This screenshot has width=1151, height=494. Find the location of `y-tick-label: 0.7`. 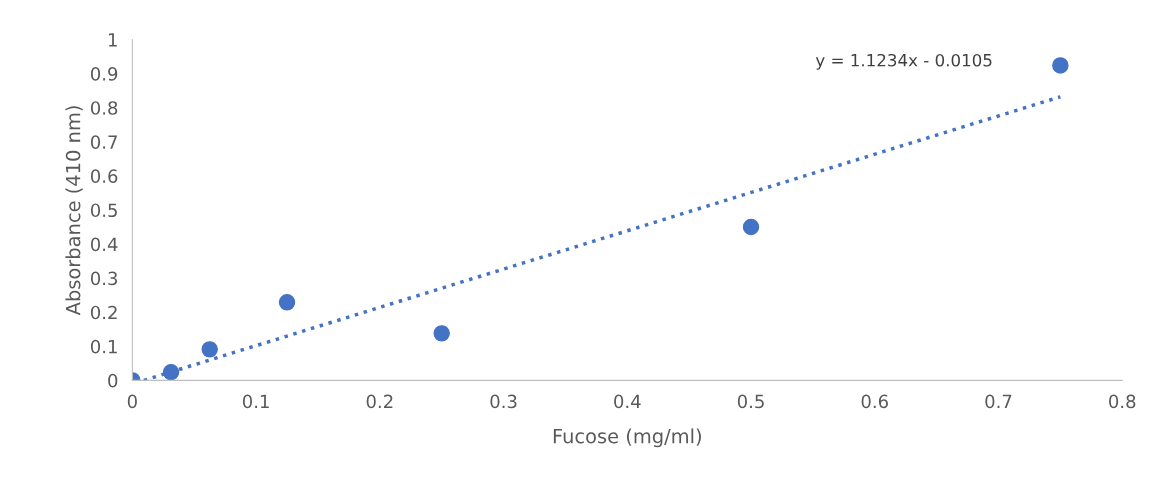

y-tick-label: 0.7 is located at coordinates (103, 142).